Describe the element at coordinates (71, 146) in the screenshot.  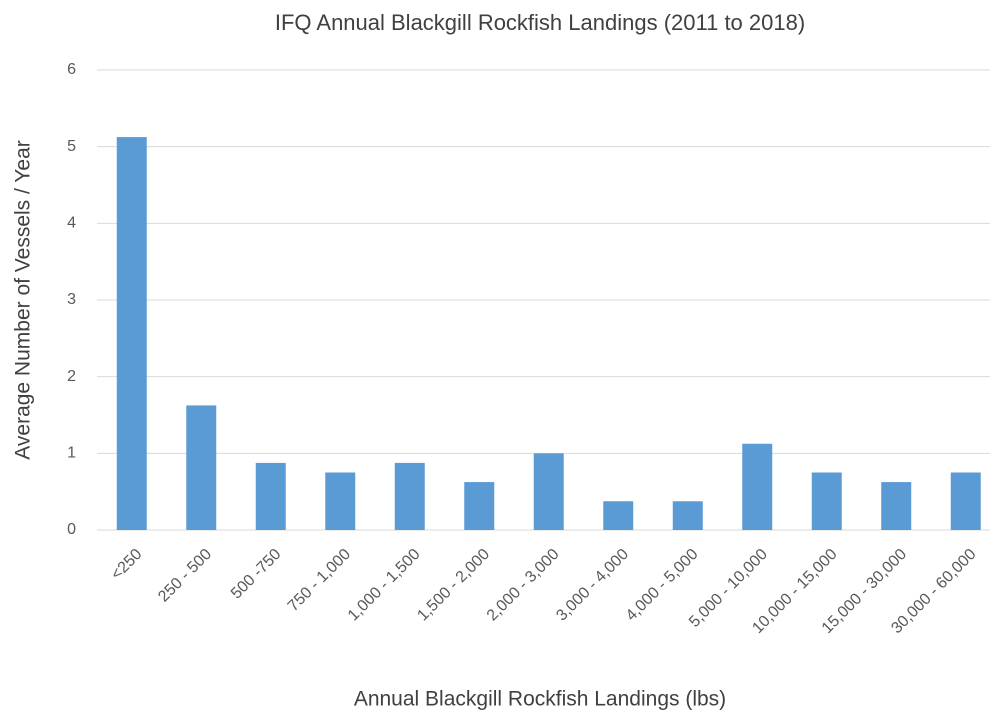
I see `y-tick-label: 5` at that location.